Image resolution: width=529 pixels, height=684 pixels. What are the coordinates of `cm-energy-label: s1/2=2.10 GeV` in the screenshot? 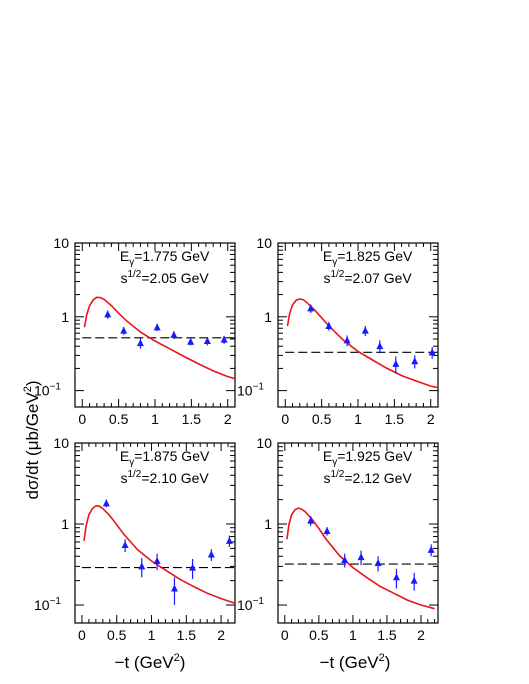 It's located at (164, 477).